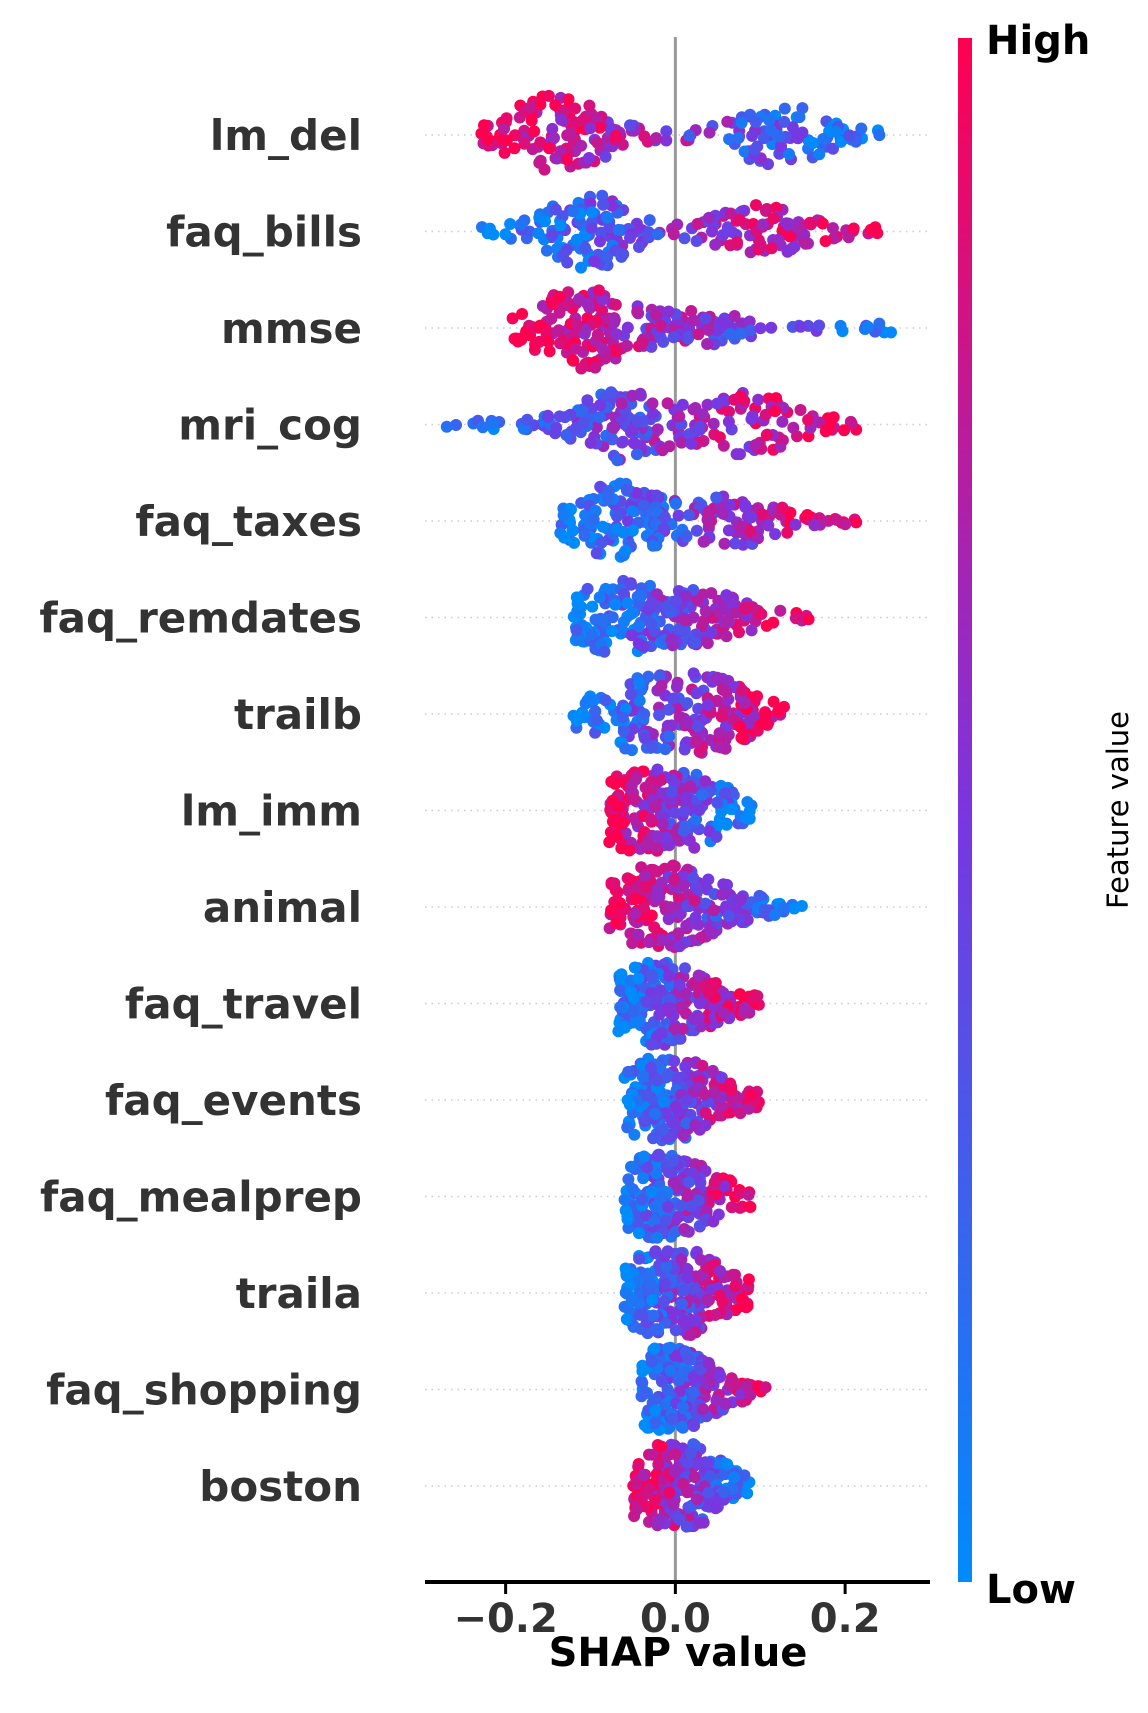 This screenshot has width=1148, height=1713. Describe the element at coordinates (691, 616) in the screenshot. I see `points-faq_remdates` at that location.